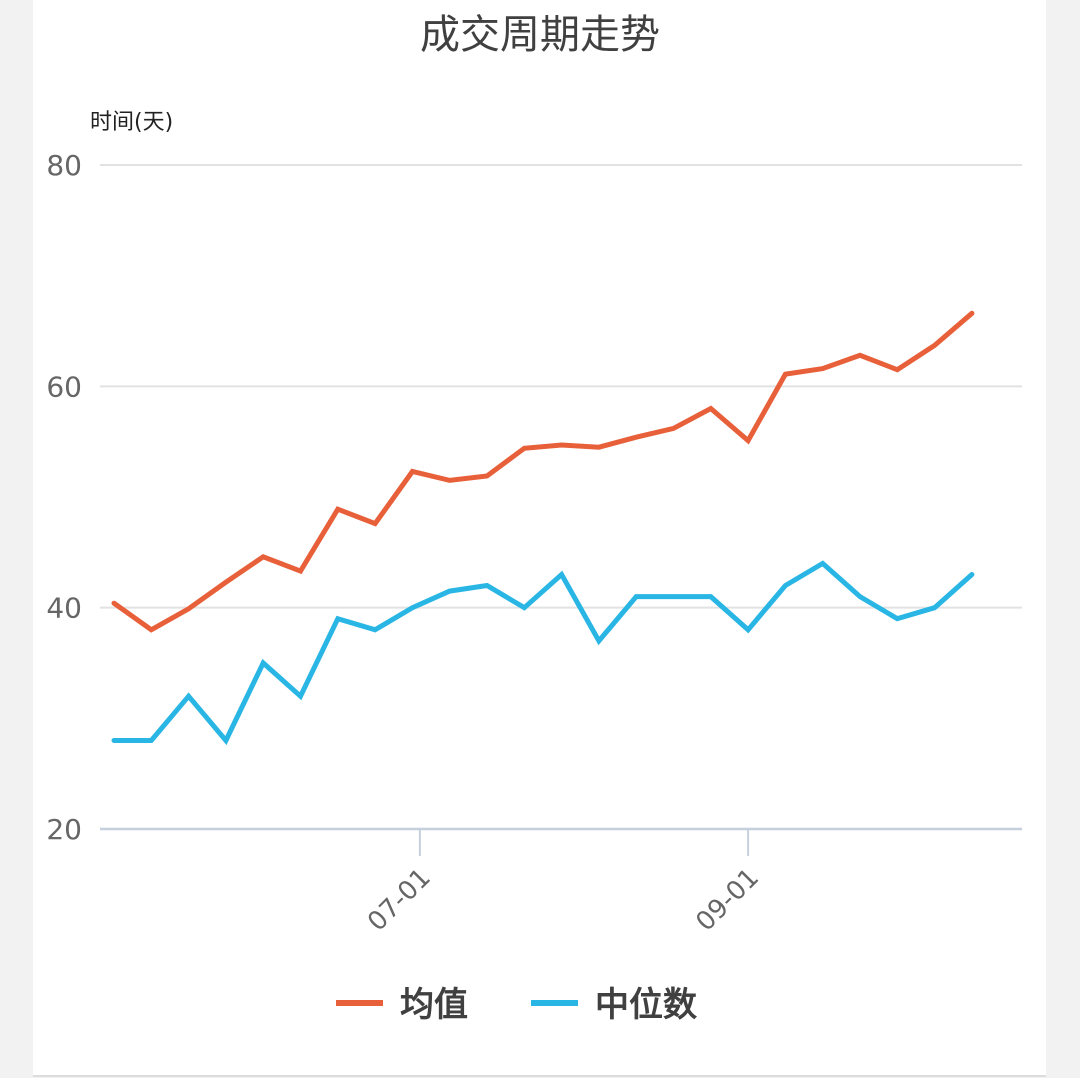 This screenshot has height=1078, width=1080. What do you see at coordinates (64, 608) in the screenshot?
I see `y-tick-label: 40` at bounding box center [64, 608].